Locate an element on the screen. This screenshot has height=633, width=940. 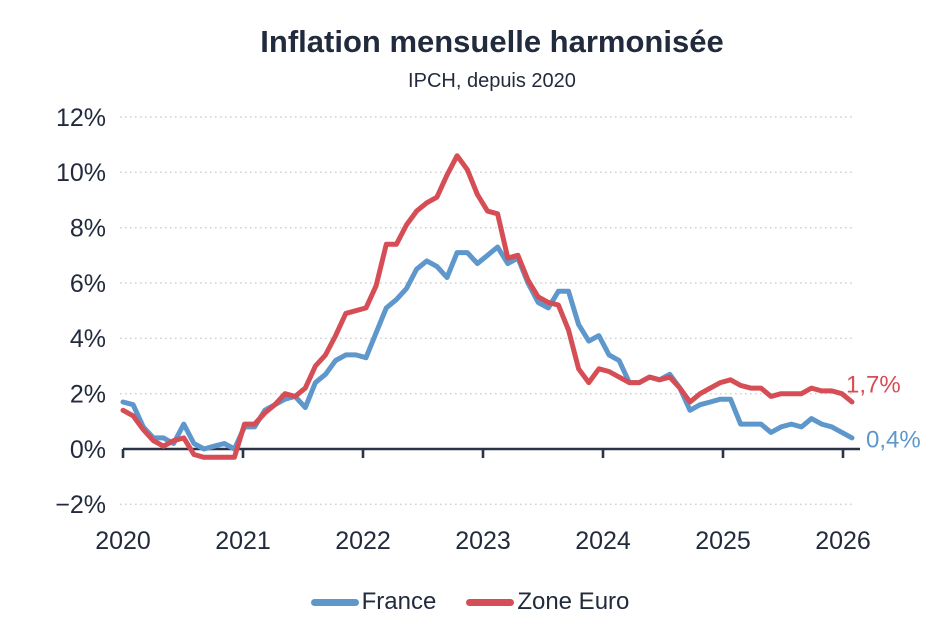
y-axis-tick-label: 0% is located at coordinates (88, 450).